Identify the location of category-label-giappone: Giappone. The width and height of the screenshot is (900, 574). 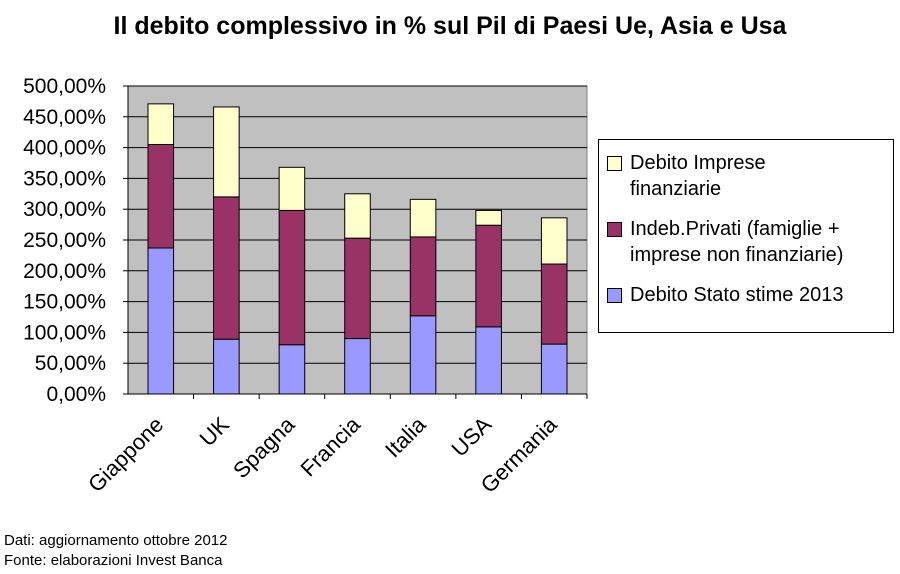
(125, 454).